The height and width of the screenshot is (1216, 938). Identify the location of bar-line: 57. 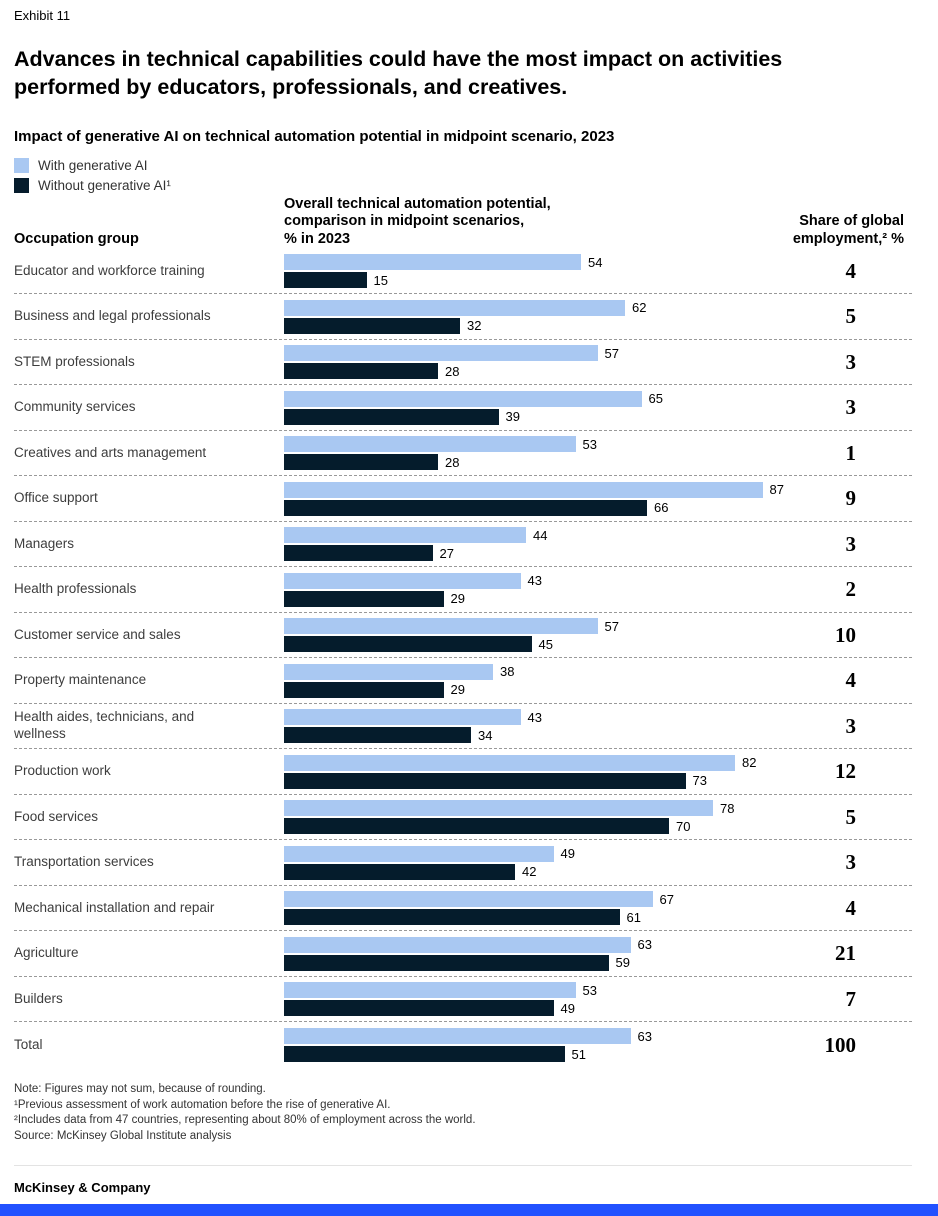
(525, 353).